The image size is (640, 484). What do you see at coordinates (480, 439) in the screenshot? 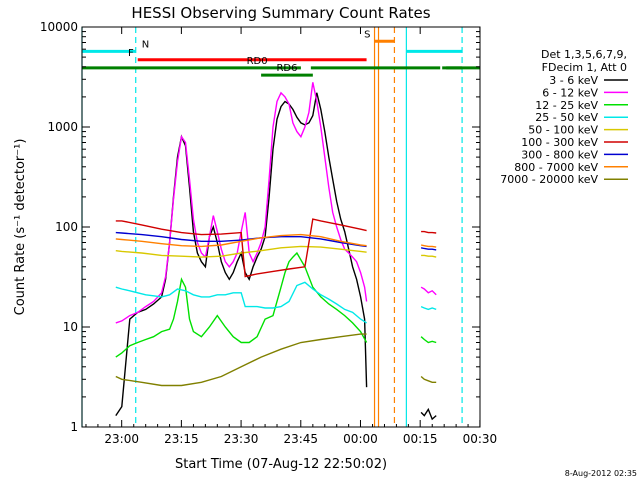
I see `x-tick-label: 00:30` at bounding box center [480, 439].